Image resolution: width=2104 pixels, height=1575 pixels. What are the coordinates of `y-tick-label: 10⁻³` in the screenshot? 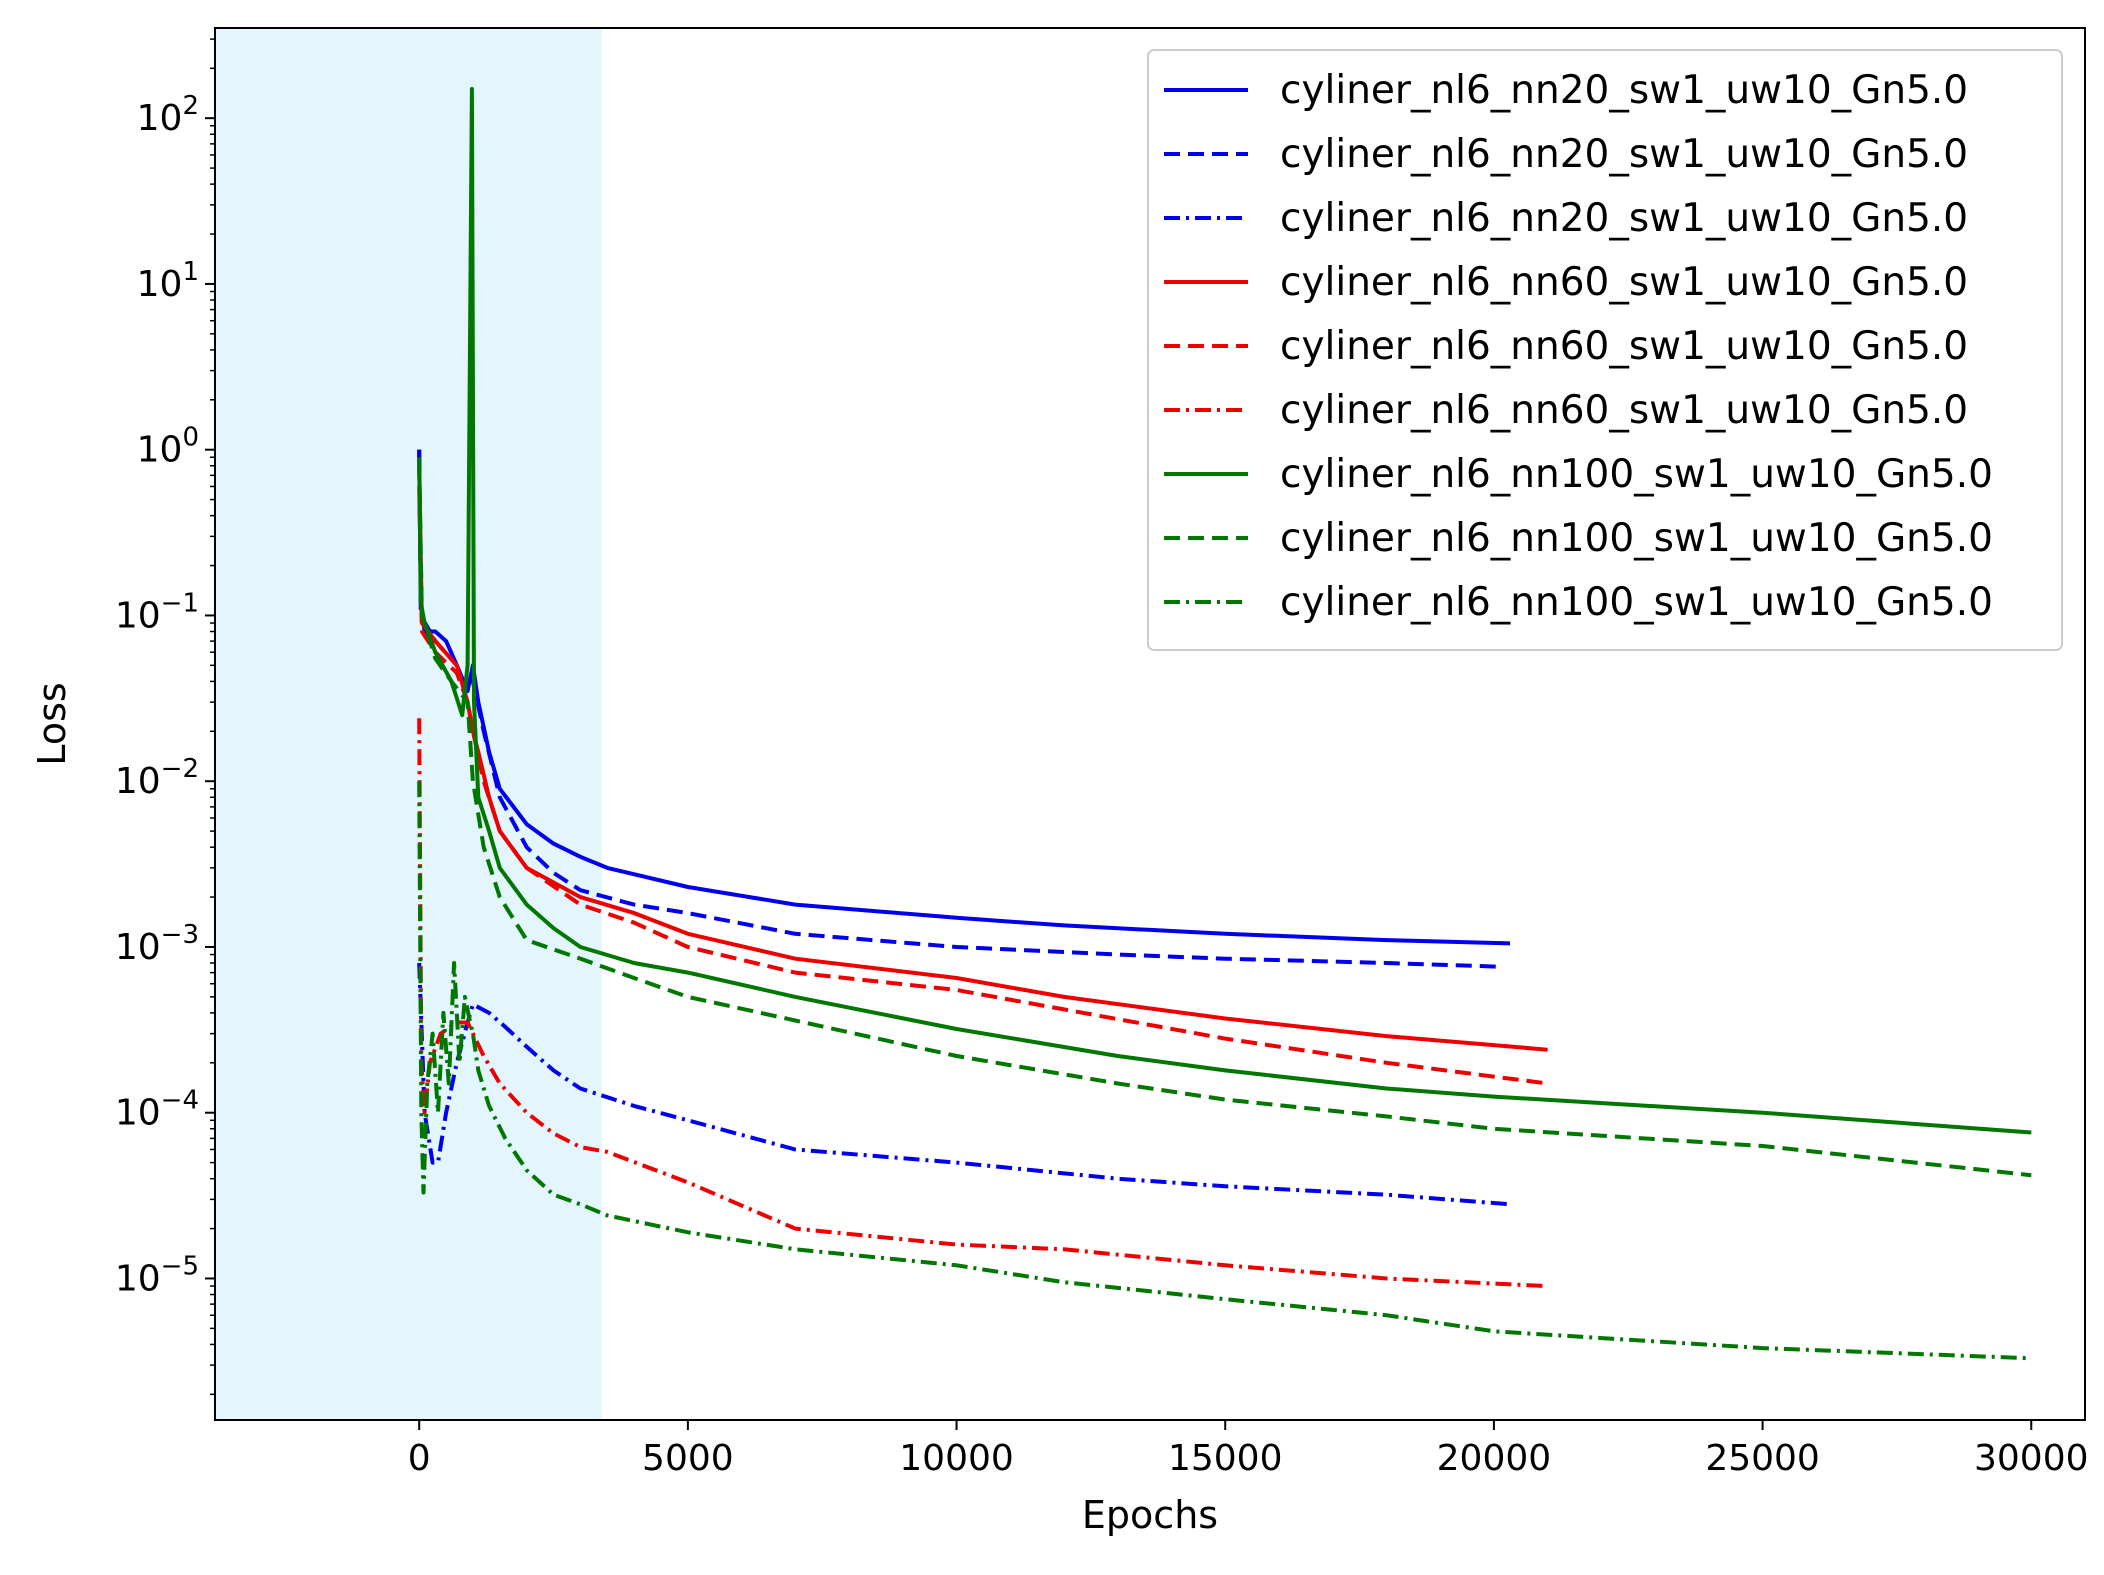 It's located at (157, 944).